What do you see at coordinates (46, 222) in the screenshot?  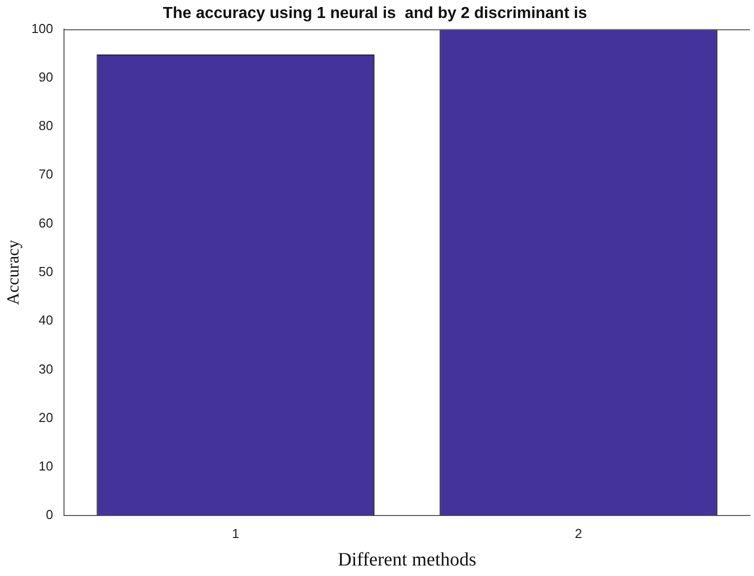 I see `y-tick-label: 60` at bounding box center [46, 222].